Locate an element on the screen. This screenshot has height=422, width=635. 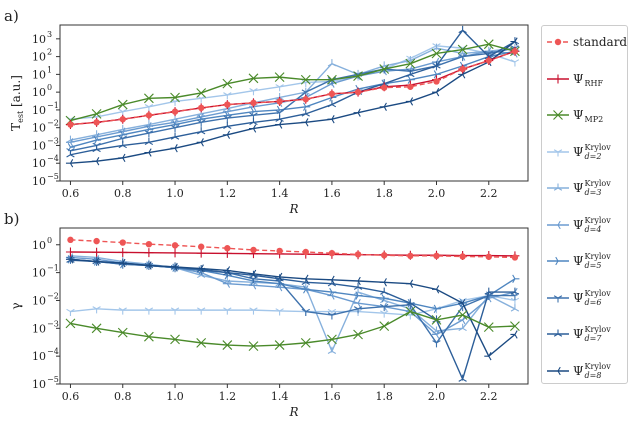
legend-swatch is located at coordinates (558, 42).